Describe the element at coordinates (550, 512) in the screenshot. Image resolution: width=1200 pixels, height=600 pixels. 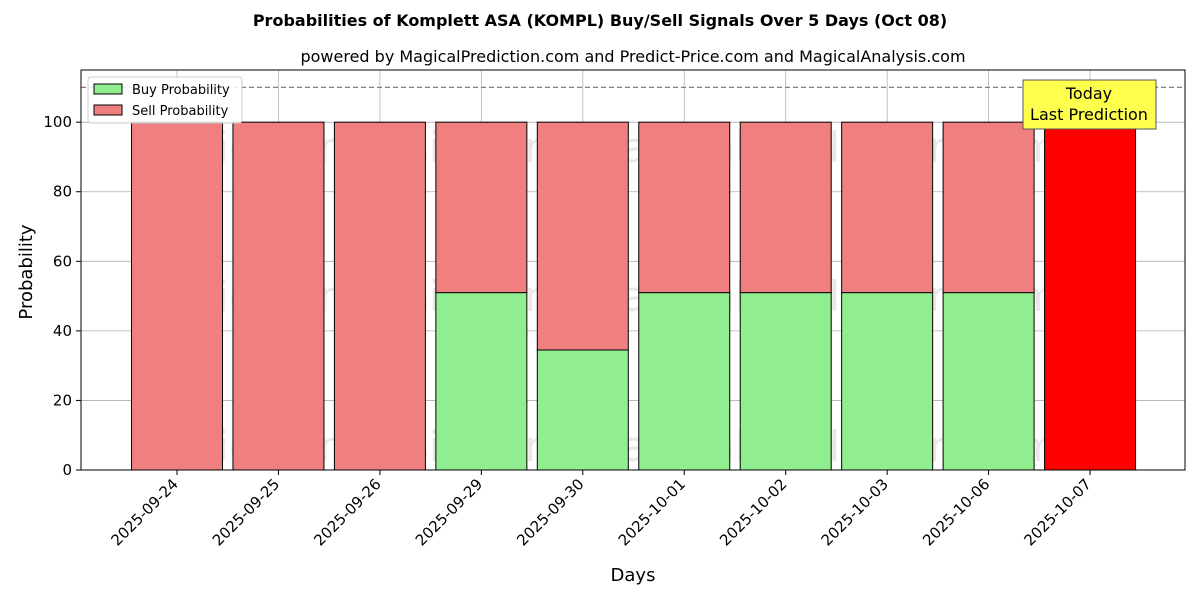
I see `x-tick-label: 2025-09-30` at that location.